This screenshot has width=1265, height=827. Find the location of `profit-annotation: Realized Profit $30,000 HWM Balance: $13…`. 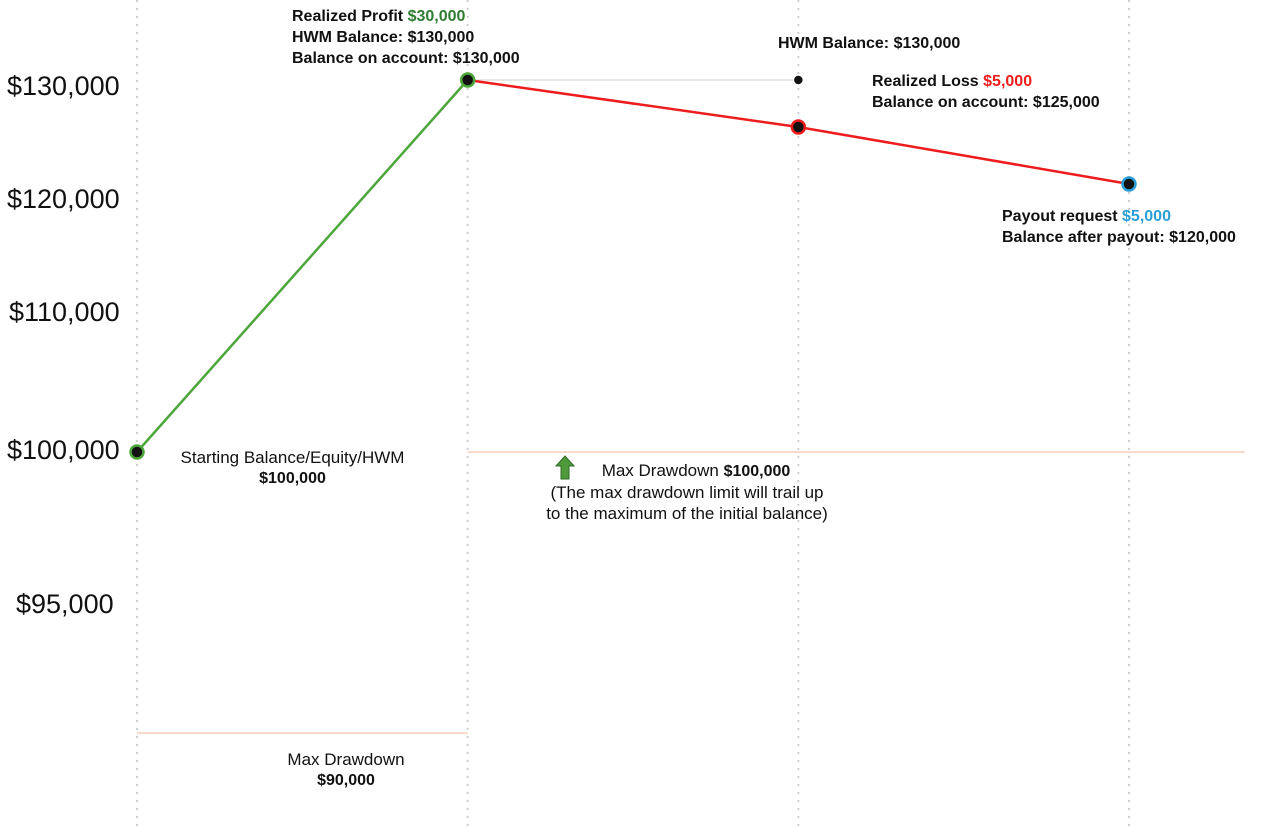

profit-annotation: Realized Profit $30,000 HWM Balance: $13… is located at coordinates (406, 37).